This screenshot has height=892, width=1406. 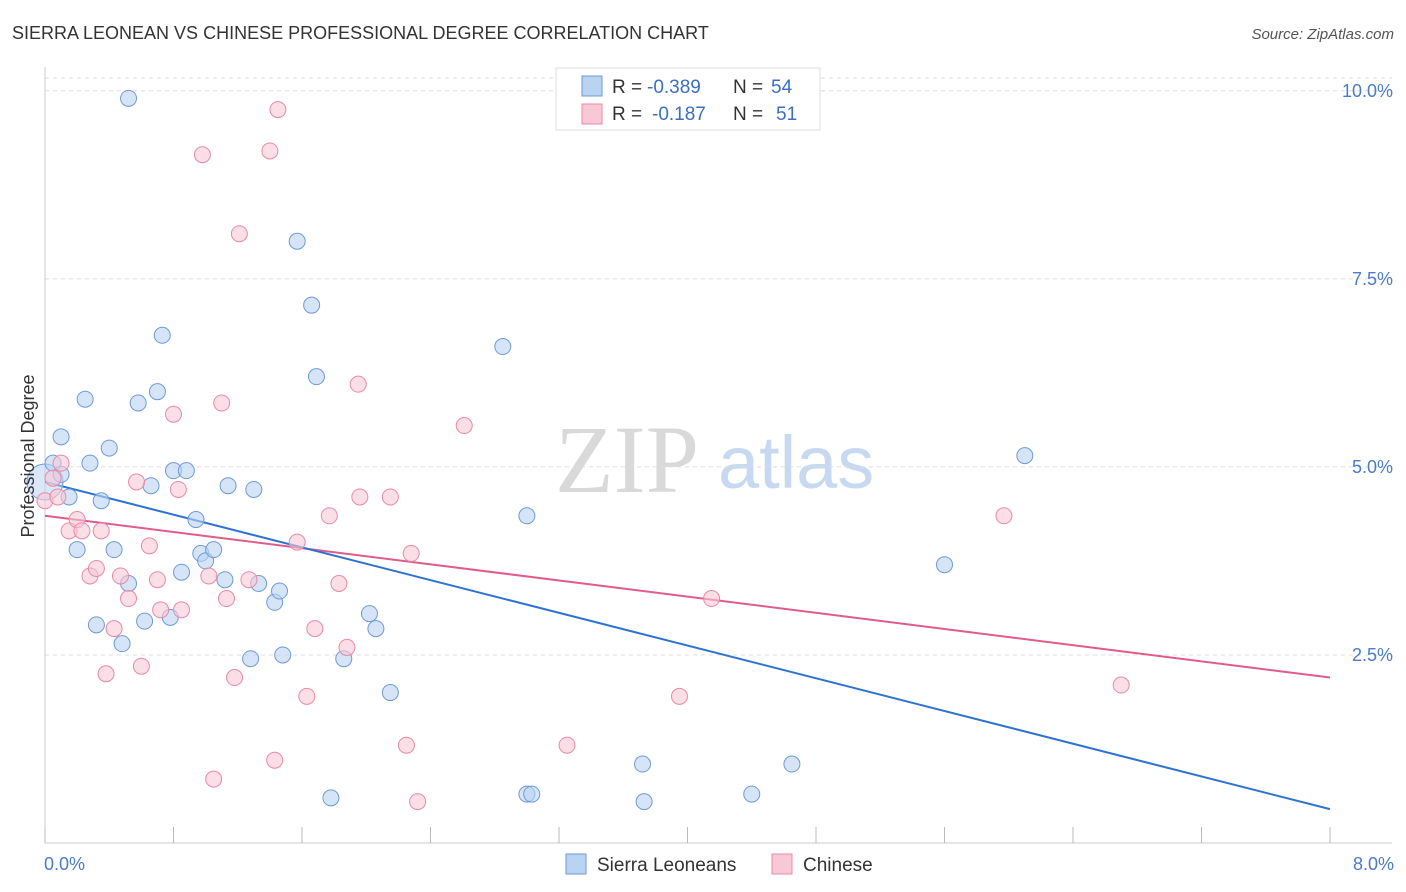 I want to click on bottom-legend: Sierra Leoneans Chinese, so click(x=719, y=864).